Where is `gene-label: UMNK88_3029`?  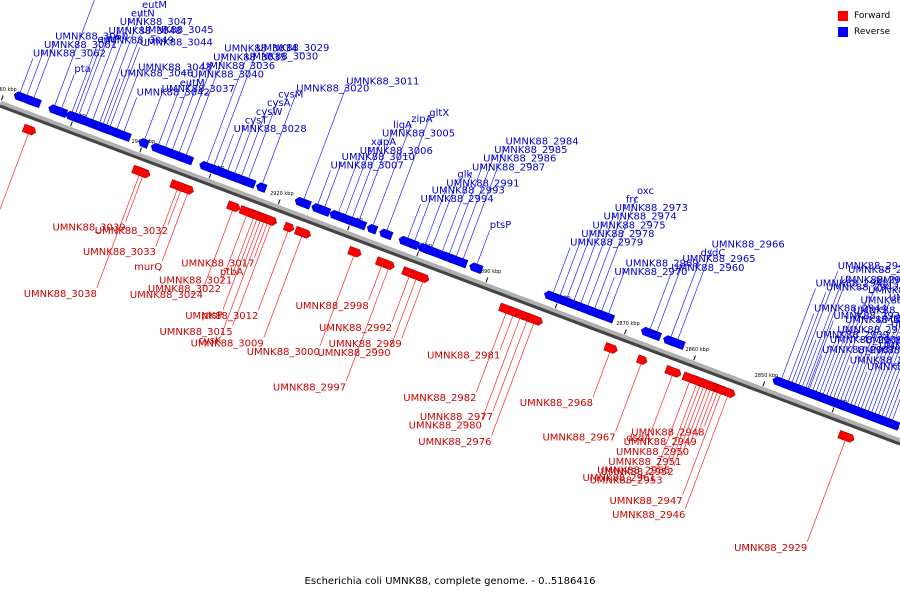
gene-label: UMNK88_3029 is located at coordinates (292, 48).